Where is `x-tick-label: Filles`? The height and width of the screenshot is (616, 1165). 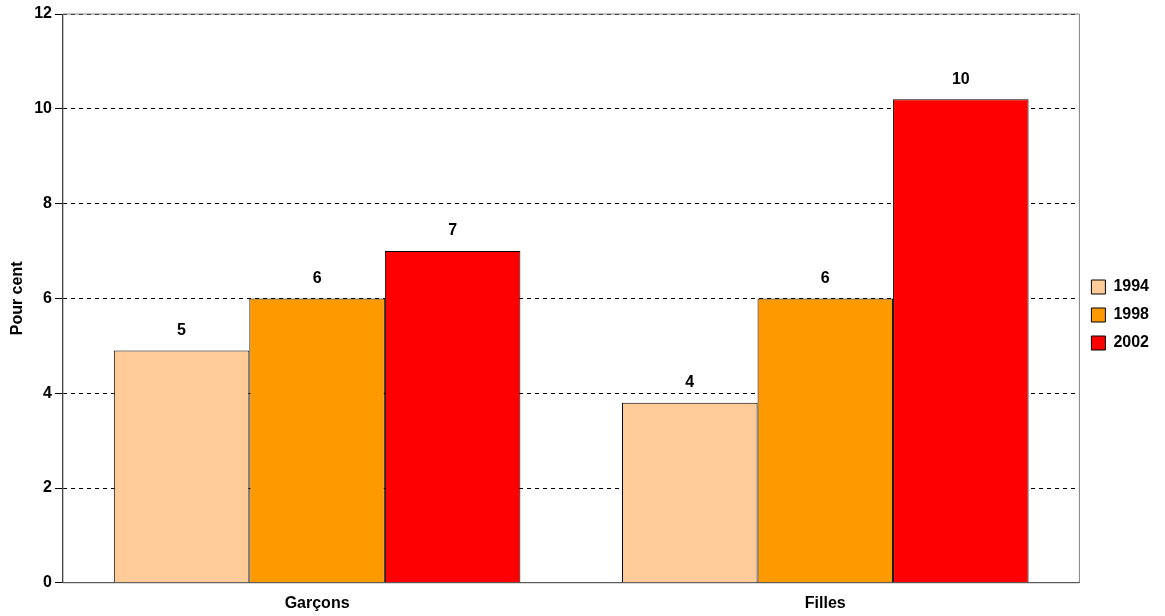 x-tick-label: Filles is located at coordinates (825, 602).